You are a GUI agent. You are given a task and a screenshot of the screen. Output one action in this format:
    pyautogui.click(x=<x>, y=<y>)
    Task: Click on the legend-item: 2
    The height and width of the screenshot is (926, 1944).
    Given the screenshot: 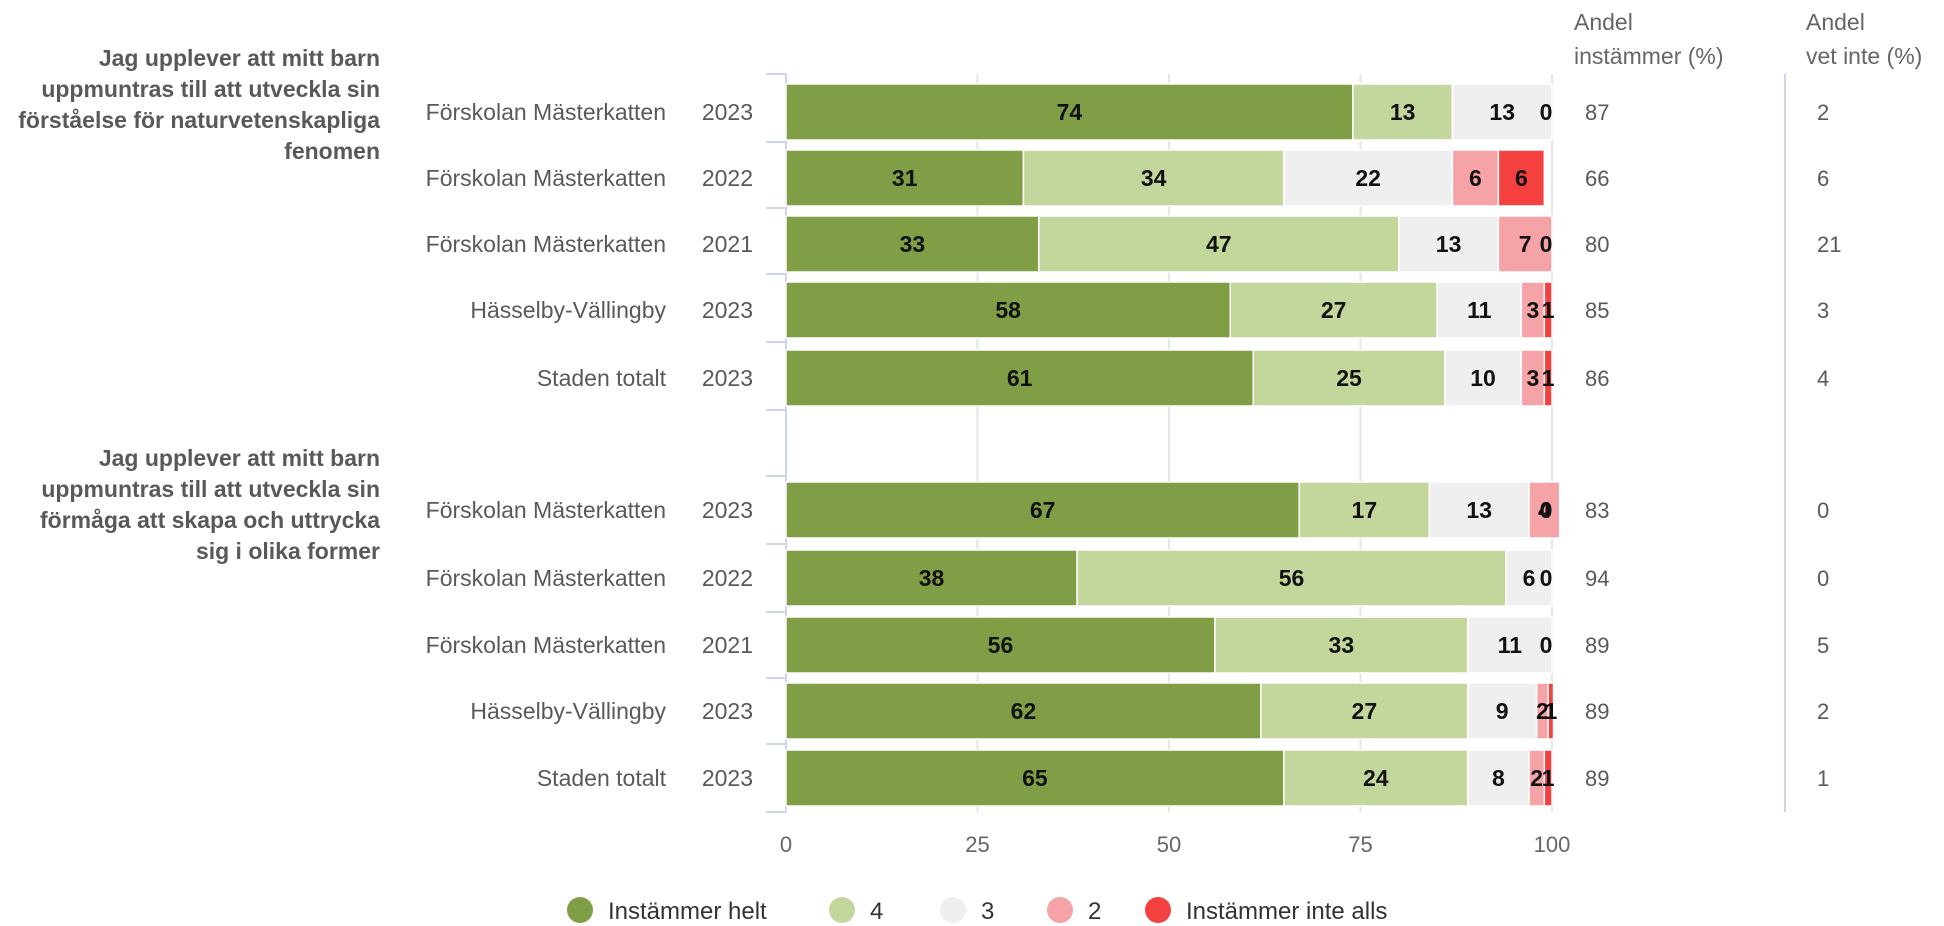 What is the action you would take?
    pyautogui.click(x=1074, y=911)
    